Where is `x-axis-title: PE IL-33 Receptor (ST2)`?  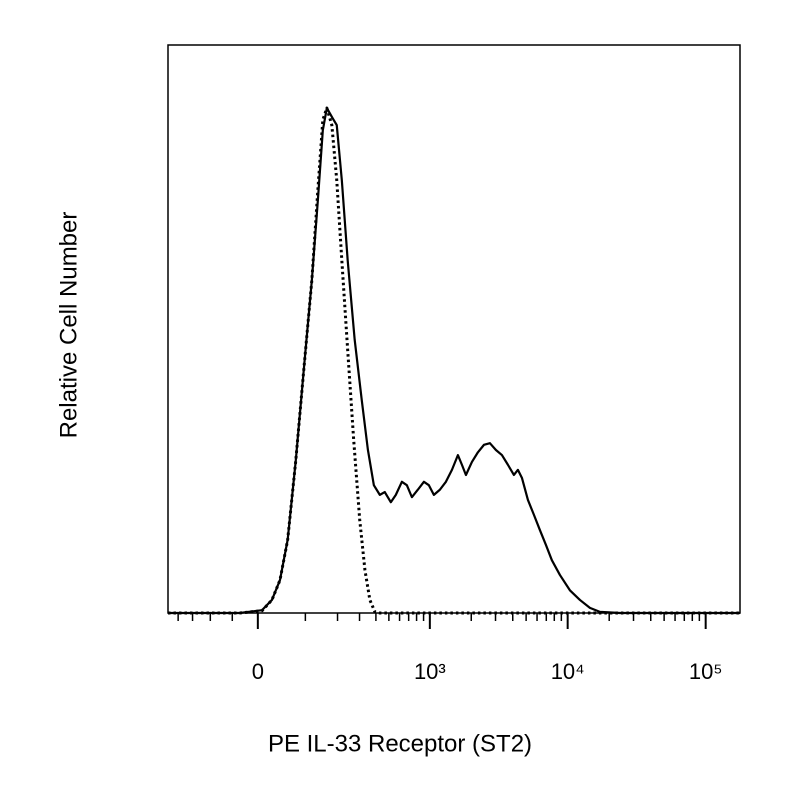 x-axis-title: PE IL-33 Receptor (ST2) is located at coordinates (400, 743).